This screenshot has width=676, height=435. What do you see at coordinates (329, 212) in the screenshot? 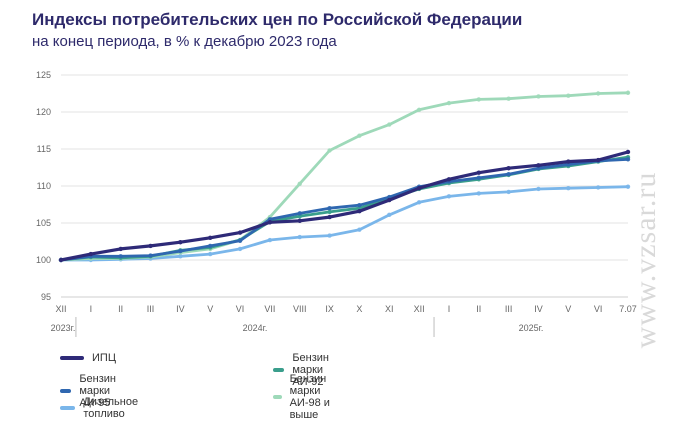
I see `data-point-ai92` at bounding box center [329, 212].